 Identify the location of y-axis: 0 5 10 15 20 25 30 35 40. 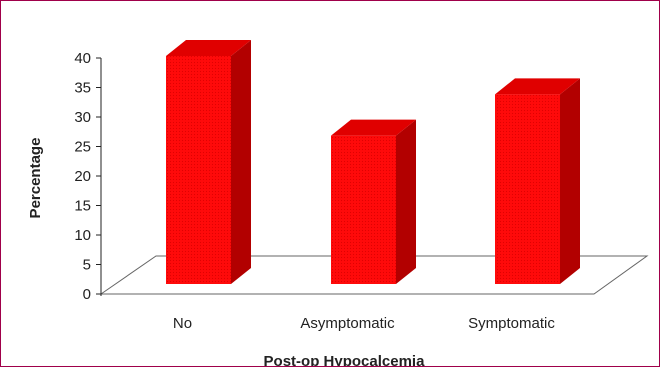
(88, 176).